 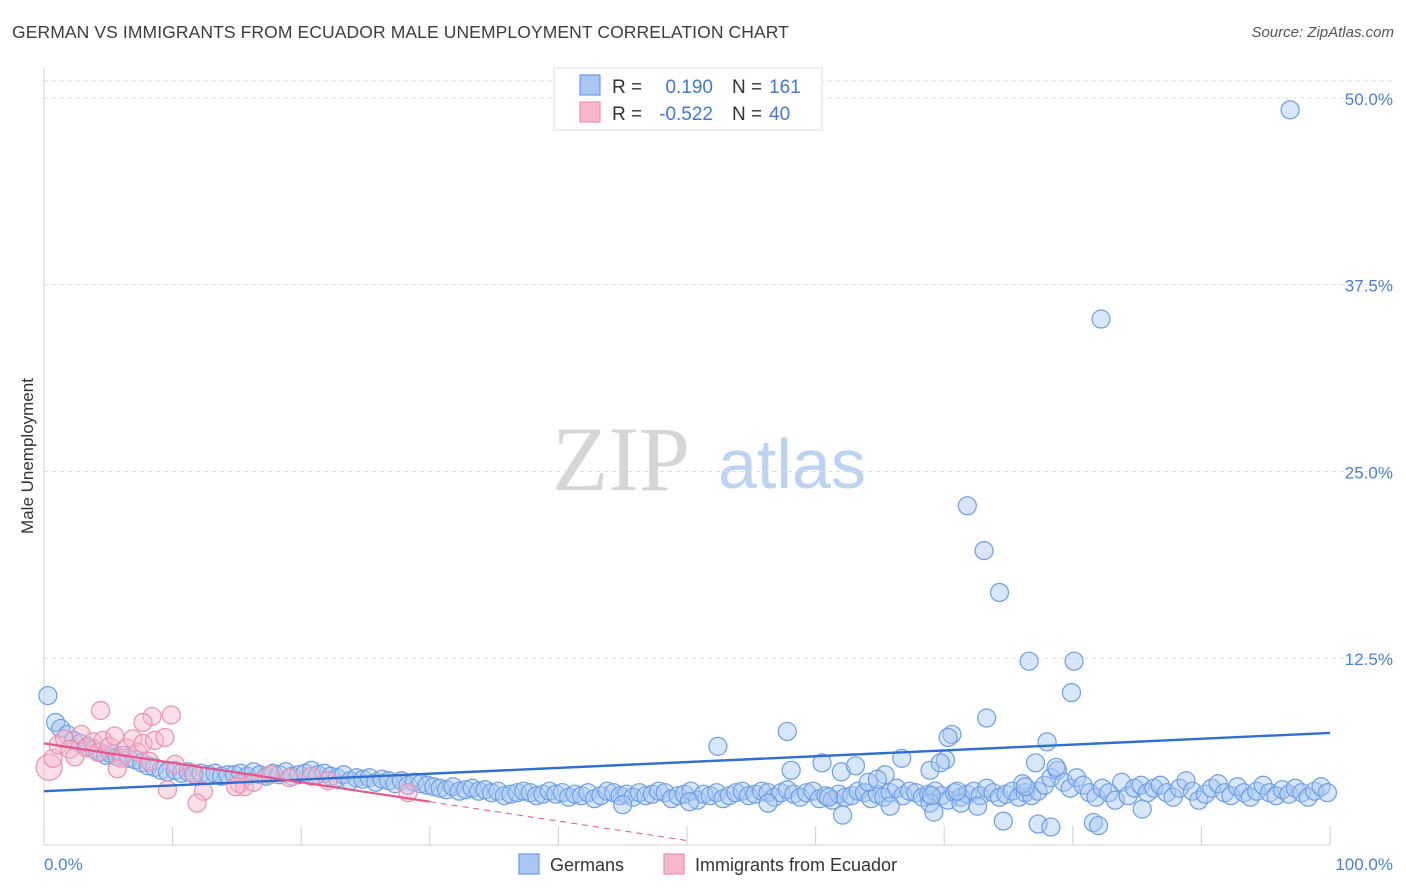 What do you see at coordinates (779, 114) in the screenshot?
I see `legend-n-value-ecuador: 40` at bounding box center [779, 114].